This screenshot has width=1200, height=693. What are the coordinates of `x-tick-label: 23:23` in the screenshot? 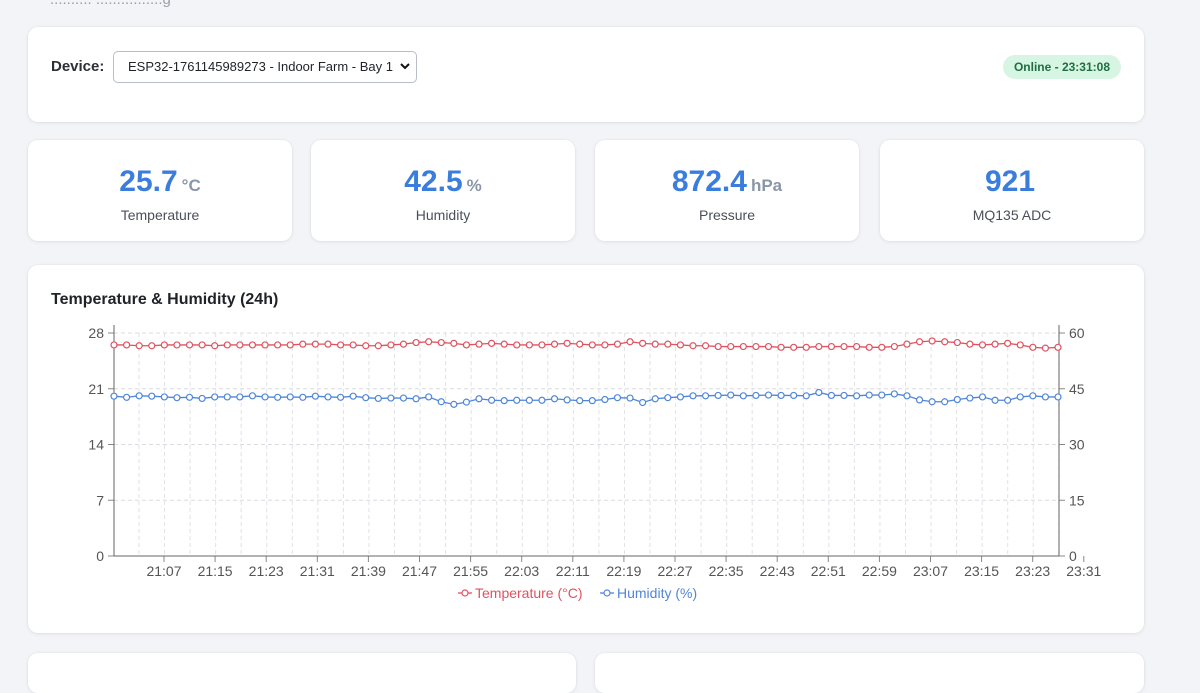 It's located at (1032, 571).